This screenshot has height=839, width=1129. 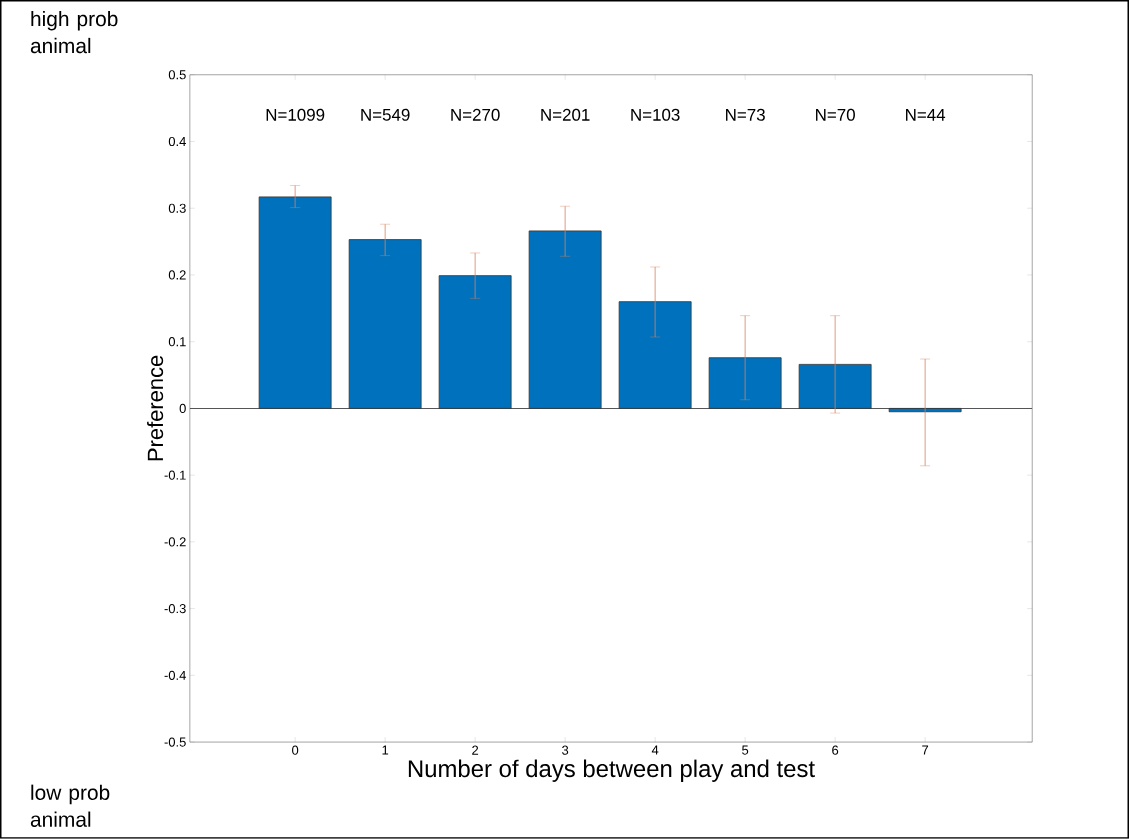 What do you see at coordinates (70, 805) in the screenshot?
I see `text: low prob animal` at bounding box center [70, 805].